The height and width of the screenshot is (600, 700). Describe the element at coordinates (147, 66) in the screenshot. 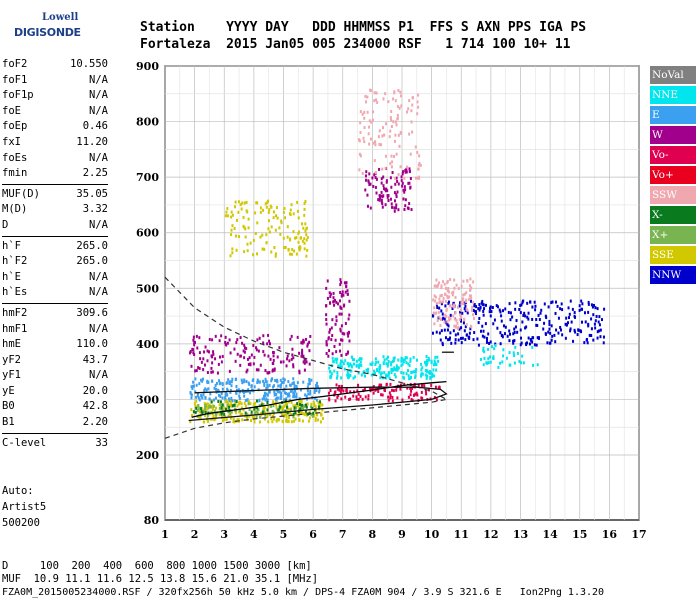

I see `y-tick-label: 900` at that location.